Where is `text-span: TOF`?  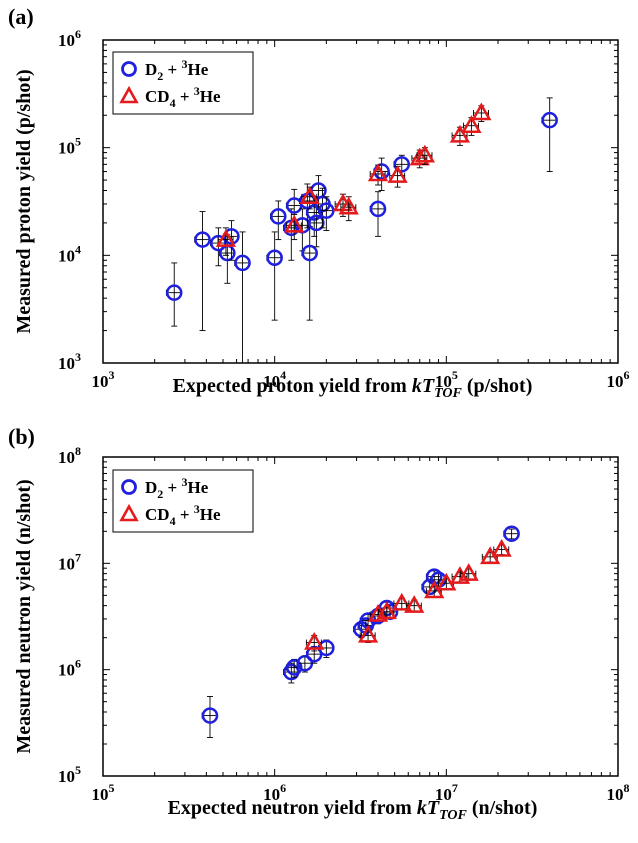 text-span: TOF is located at coordinates (448, 393).